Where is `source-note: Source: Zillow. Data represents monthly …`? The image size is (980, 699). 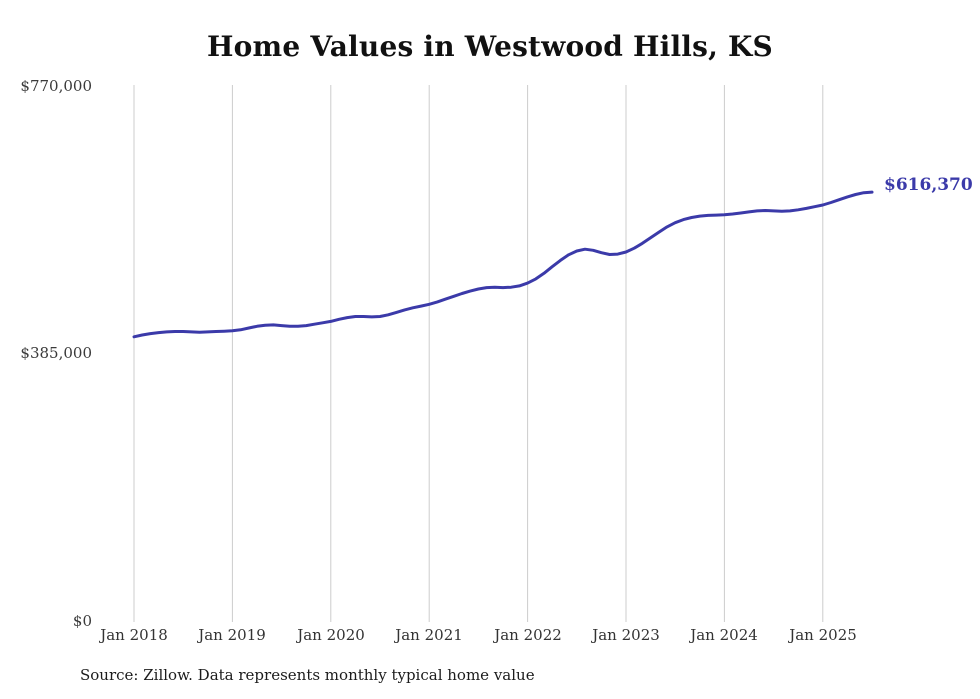
source-note: Source: Zillow. Data represents monthly … is located at coordinates (307, 675).